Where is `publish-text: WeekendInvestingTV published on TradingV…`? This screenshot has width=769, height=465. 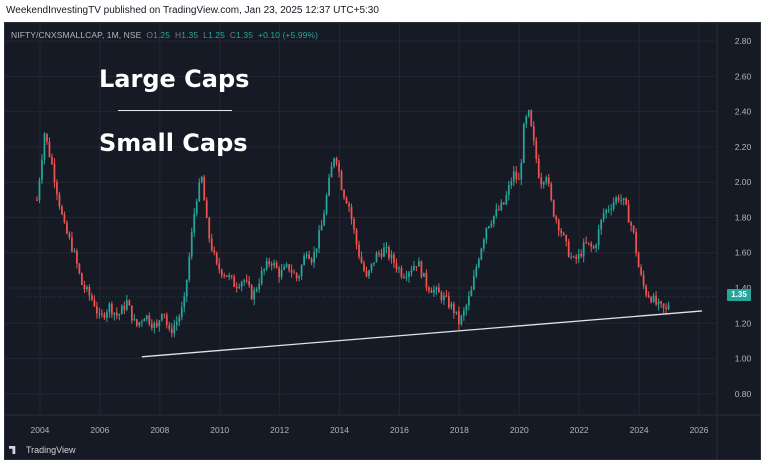 publish-text: WeekendInvestingTV published on TradingV… is located at coordinates (192, 10).